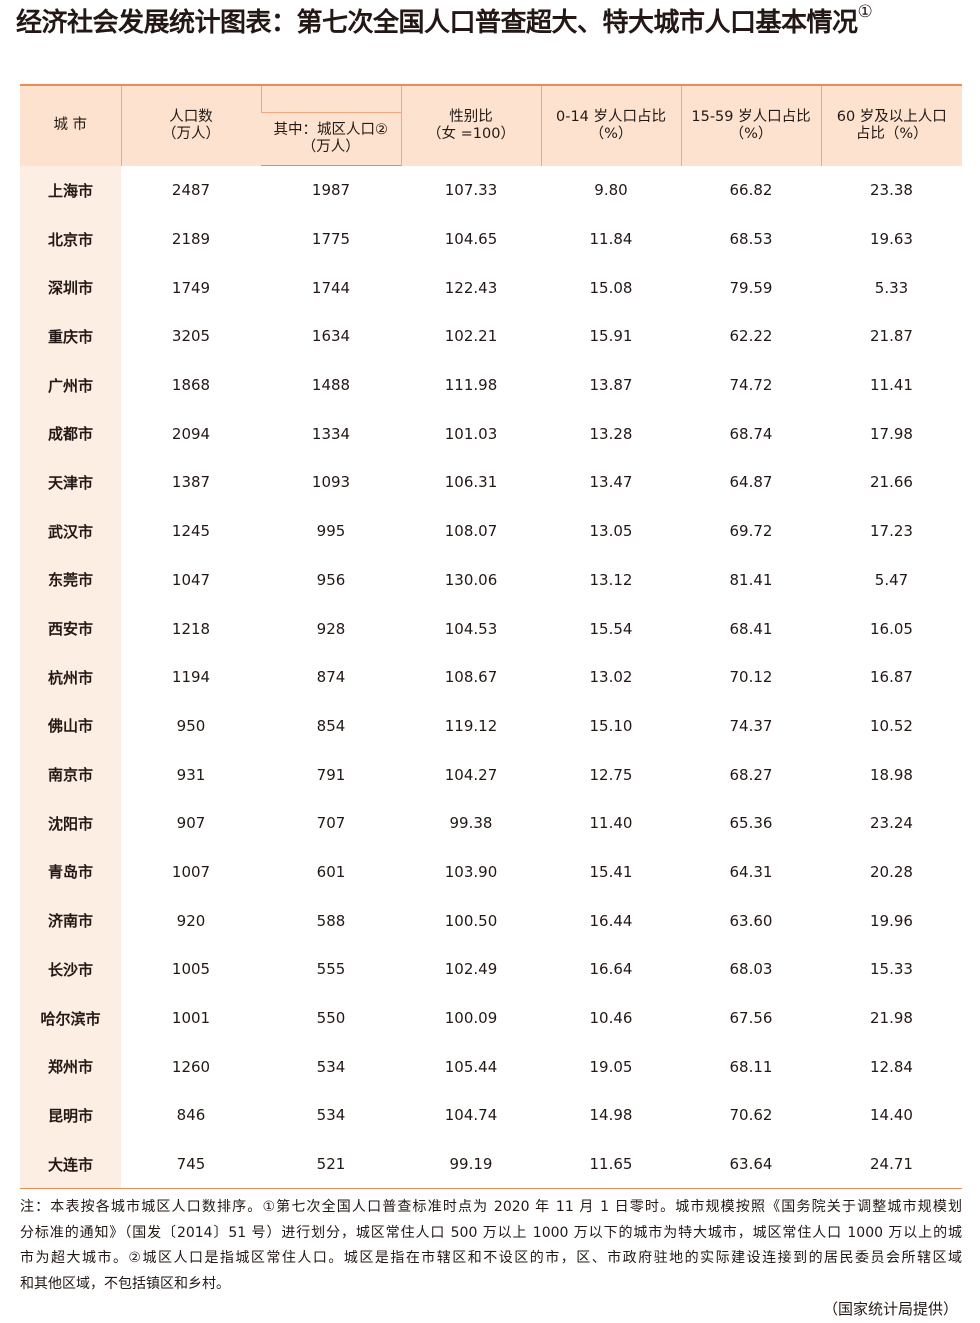  I want to click on value-cell: 18.98, so click(891, 774).